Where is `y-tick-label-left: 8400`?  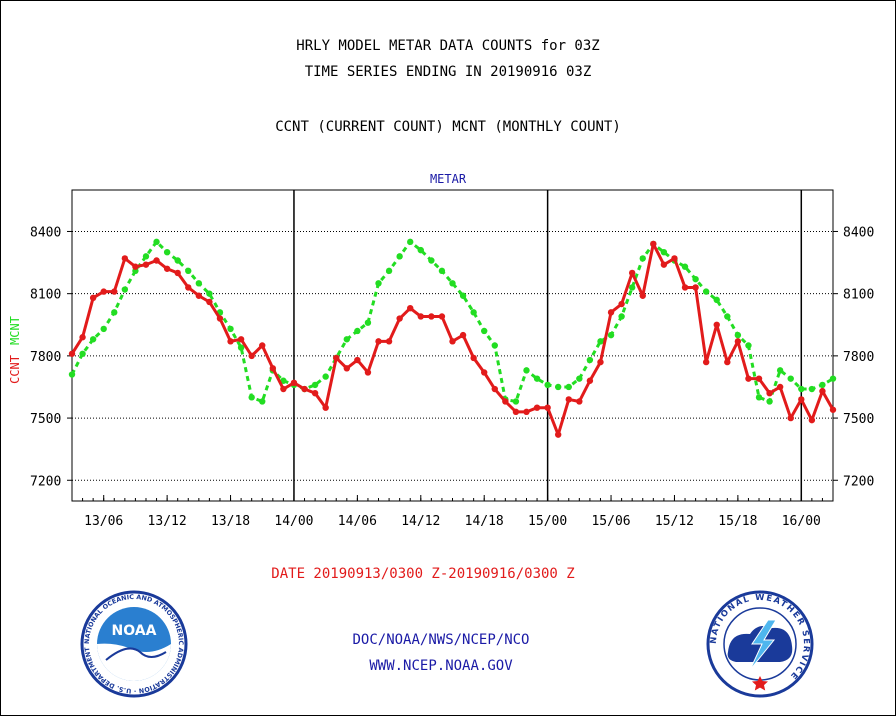 y-tick-label-left: 8400 is located at coordinates (45, 232).